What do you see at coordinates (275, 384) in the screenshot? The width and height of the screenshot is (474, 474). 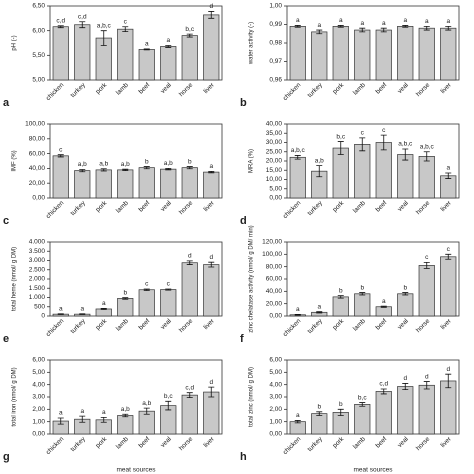 I see `y-tick-label: 4,00` at bounding box center [275, 384].